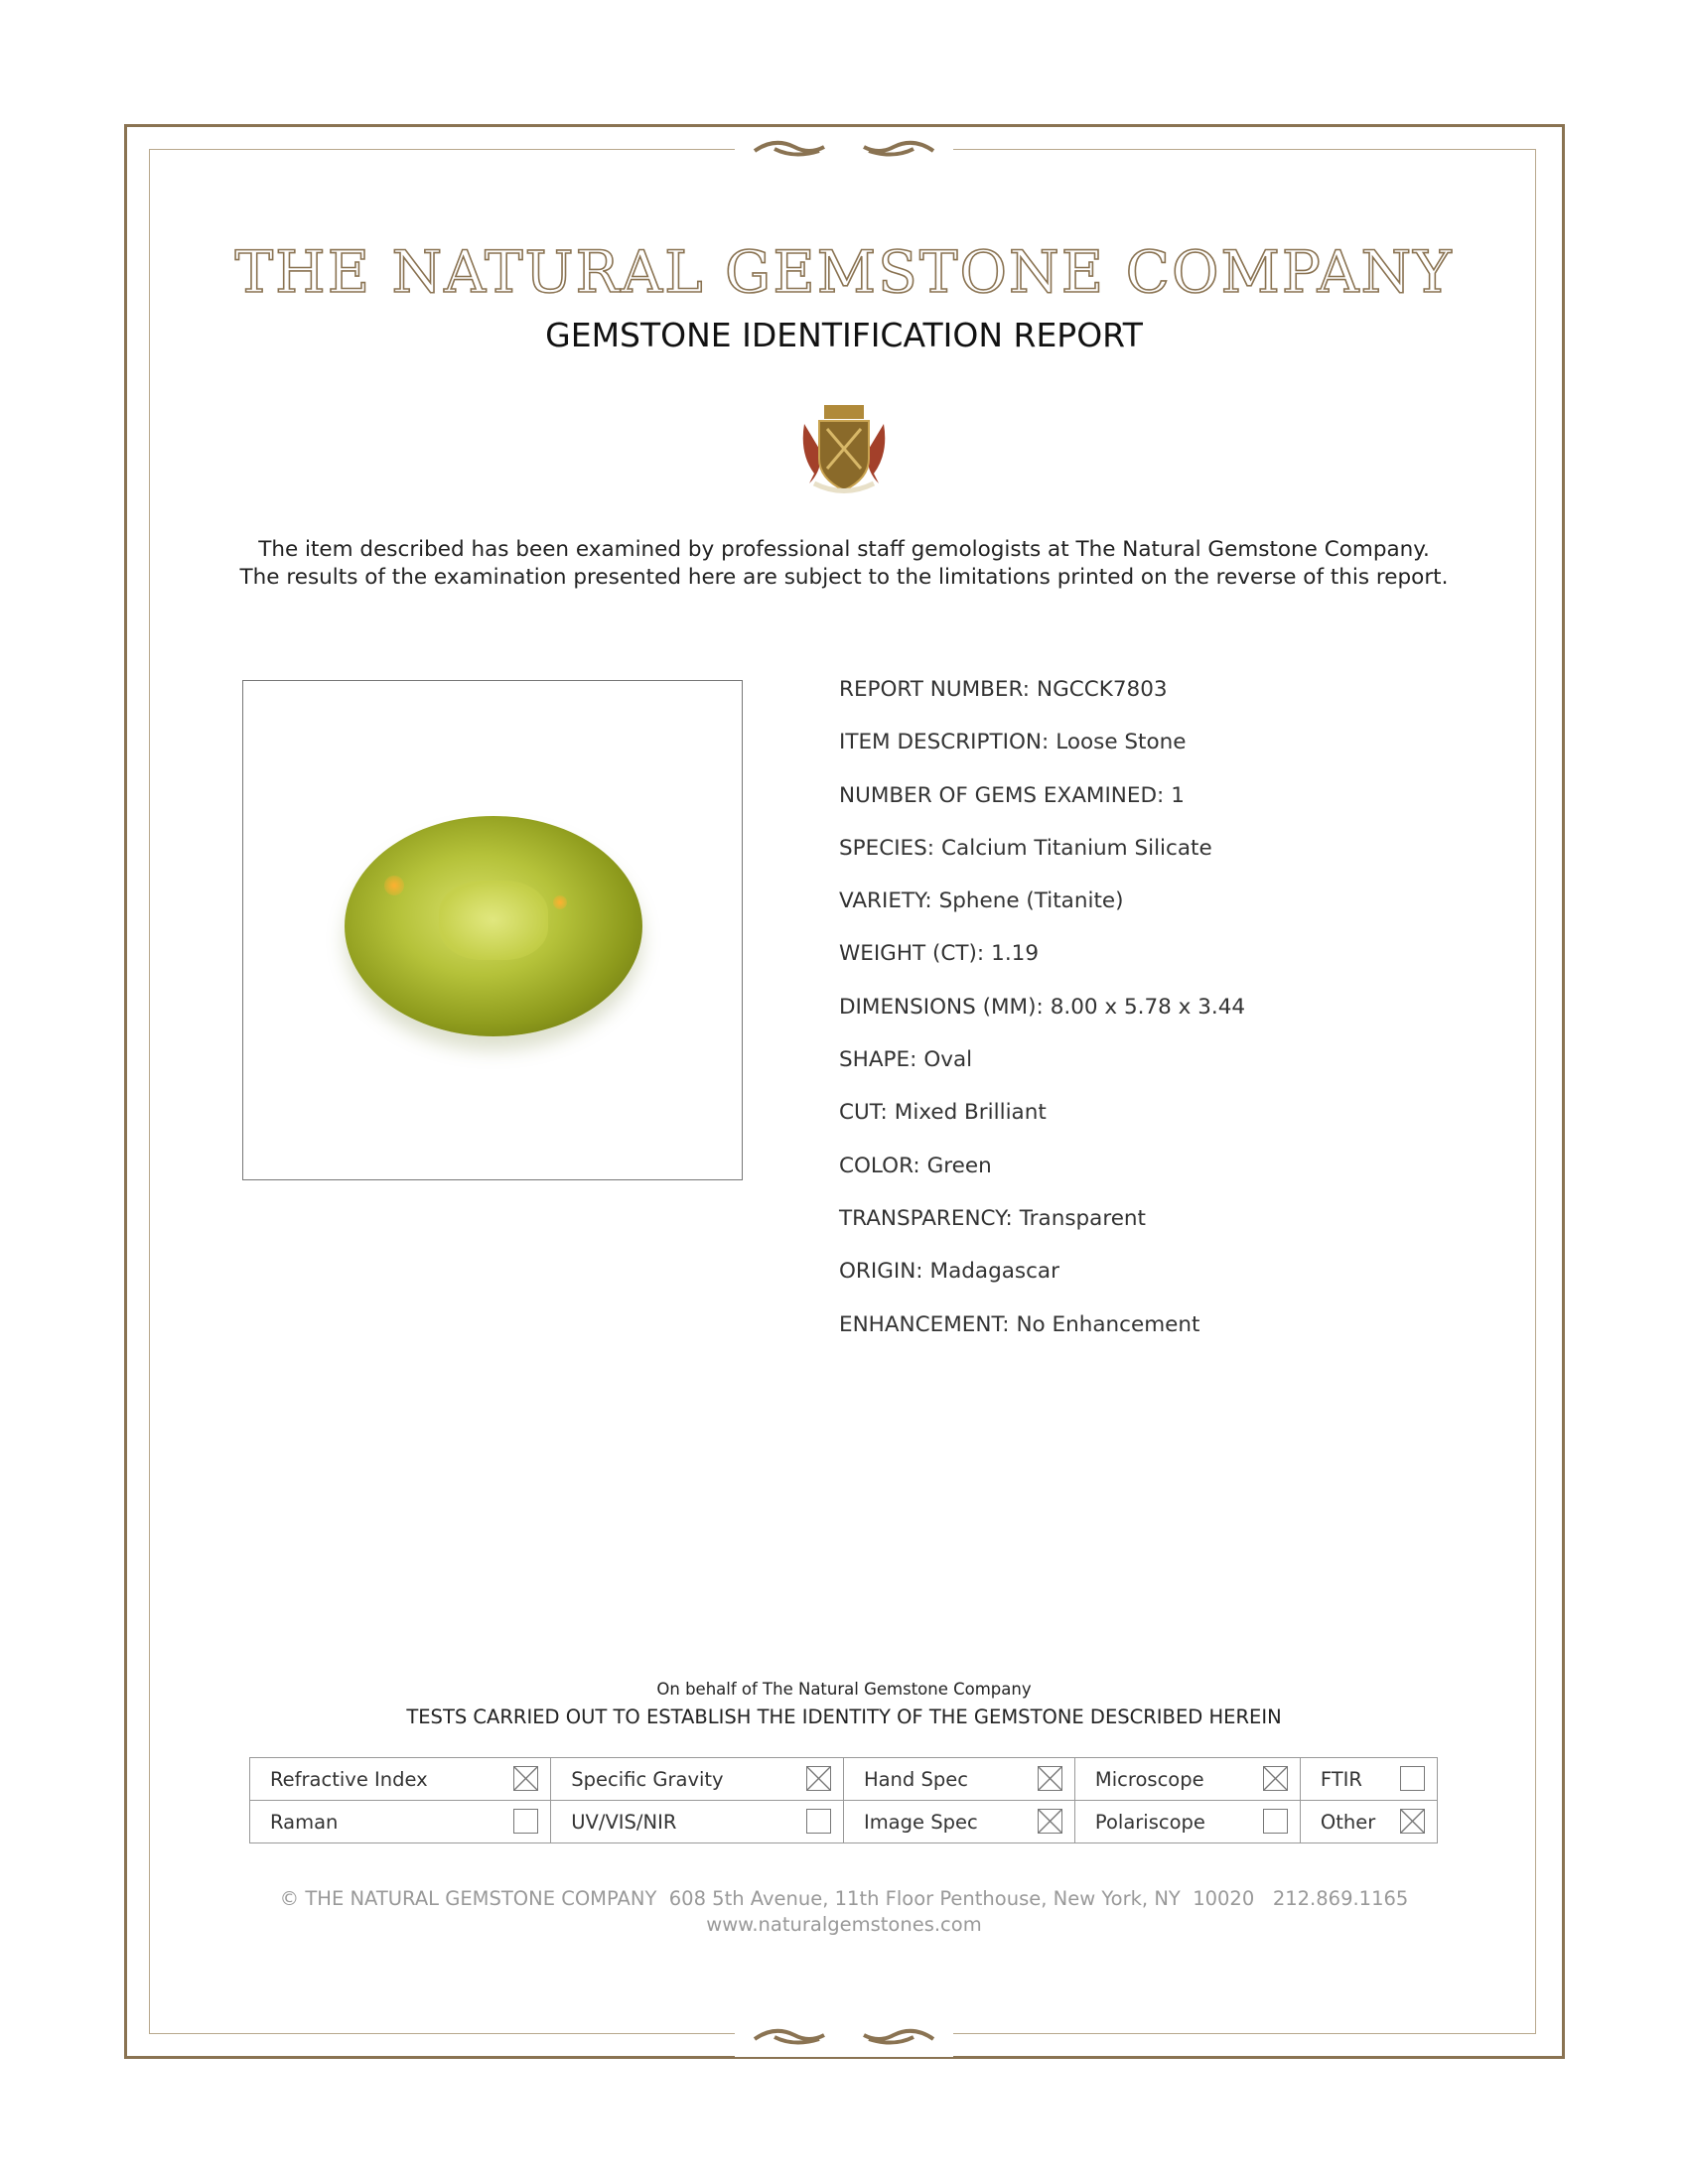  What do you see at coordinates (1031, 901) in the screenshot?
I see `detail-value: Sphene (Titanite)` at bounding box center [1031, 901].